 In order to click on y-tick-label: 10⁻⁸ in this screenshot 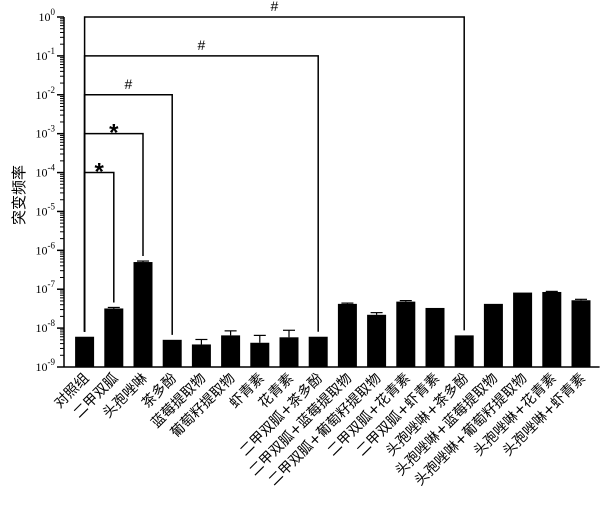, I will do `click(46, 326)`.